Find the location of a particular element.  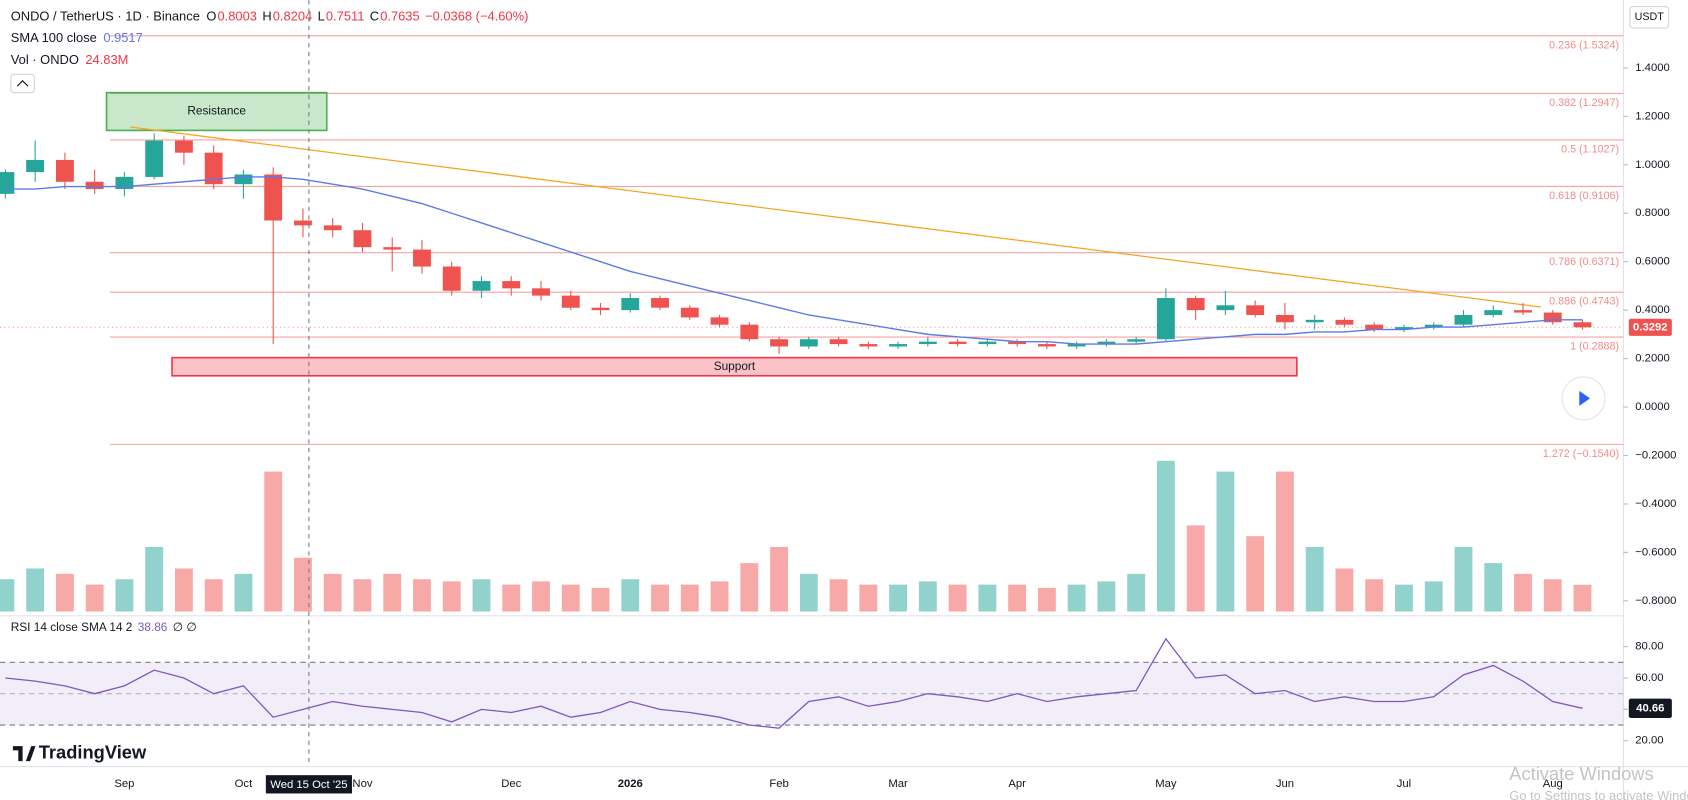

fib-label: 0.886 (0.4743) is located at coordinates (1584, 302).